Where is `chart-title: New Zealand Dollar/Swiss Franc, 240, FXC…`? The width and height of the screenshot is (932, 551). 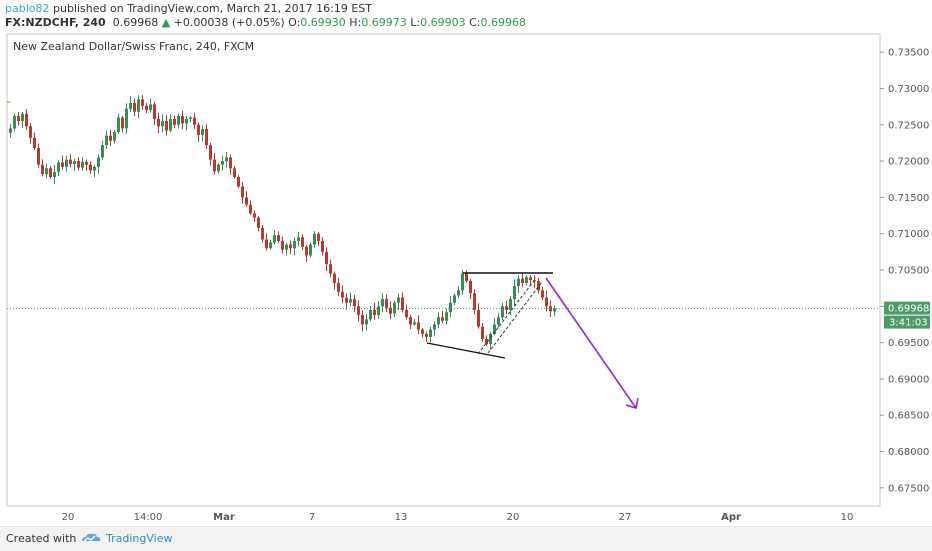
chart-title: New Zealand Dollar/Swiss Franc, 240, FXC… is located at coordinates (133, 46).